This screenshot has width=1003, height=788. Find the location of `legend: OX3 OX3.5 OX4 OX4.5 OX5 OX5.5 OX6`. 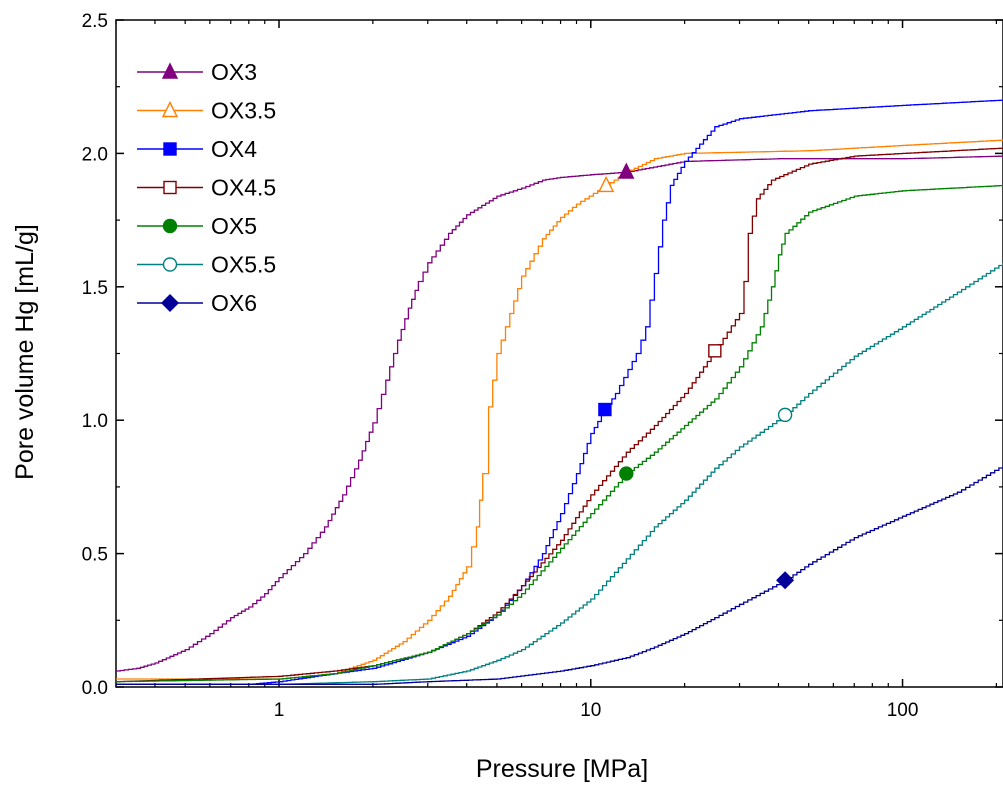

legend: OX3 OX3.5 OX4 OX4.5 OX5 OX5.5 OX6 is located at coordinates (206, 187).